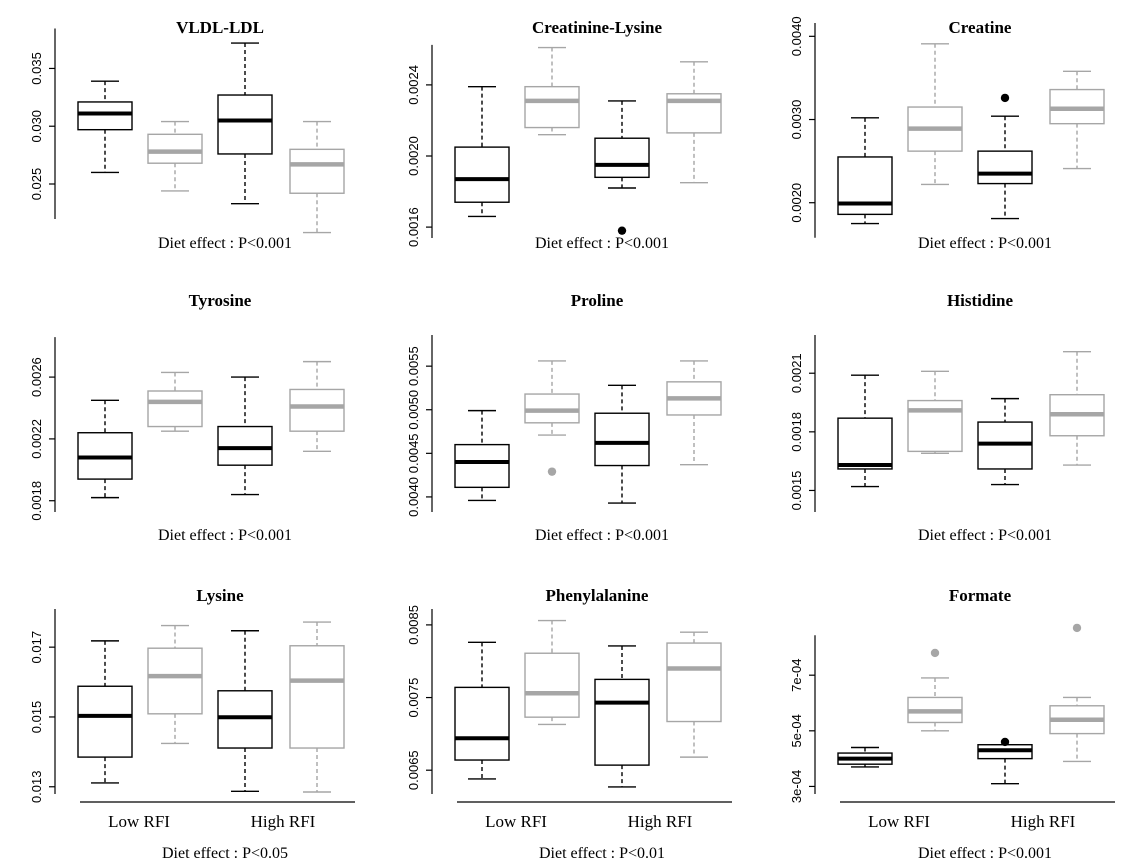 The image size is (1140, 864). Describe the element at coordinates (413, 366) in the screenshot. I see `panel-5-y-tick-label: 0.0055` at that location.